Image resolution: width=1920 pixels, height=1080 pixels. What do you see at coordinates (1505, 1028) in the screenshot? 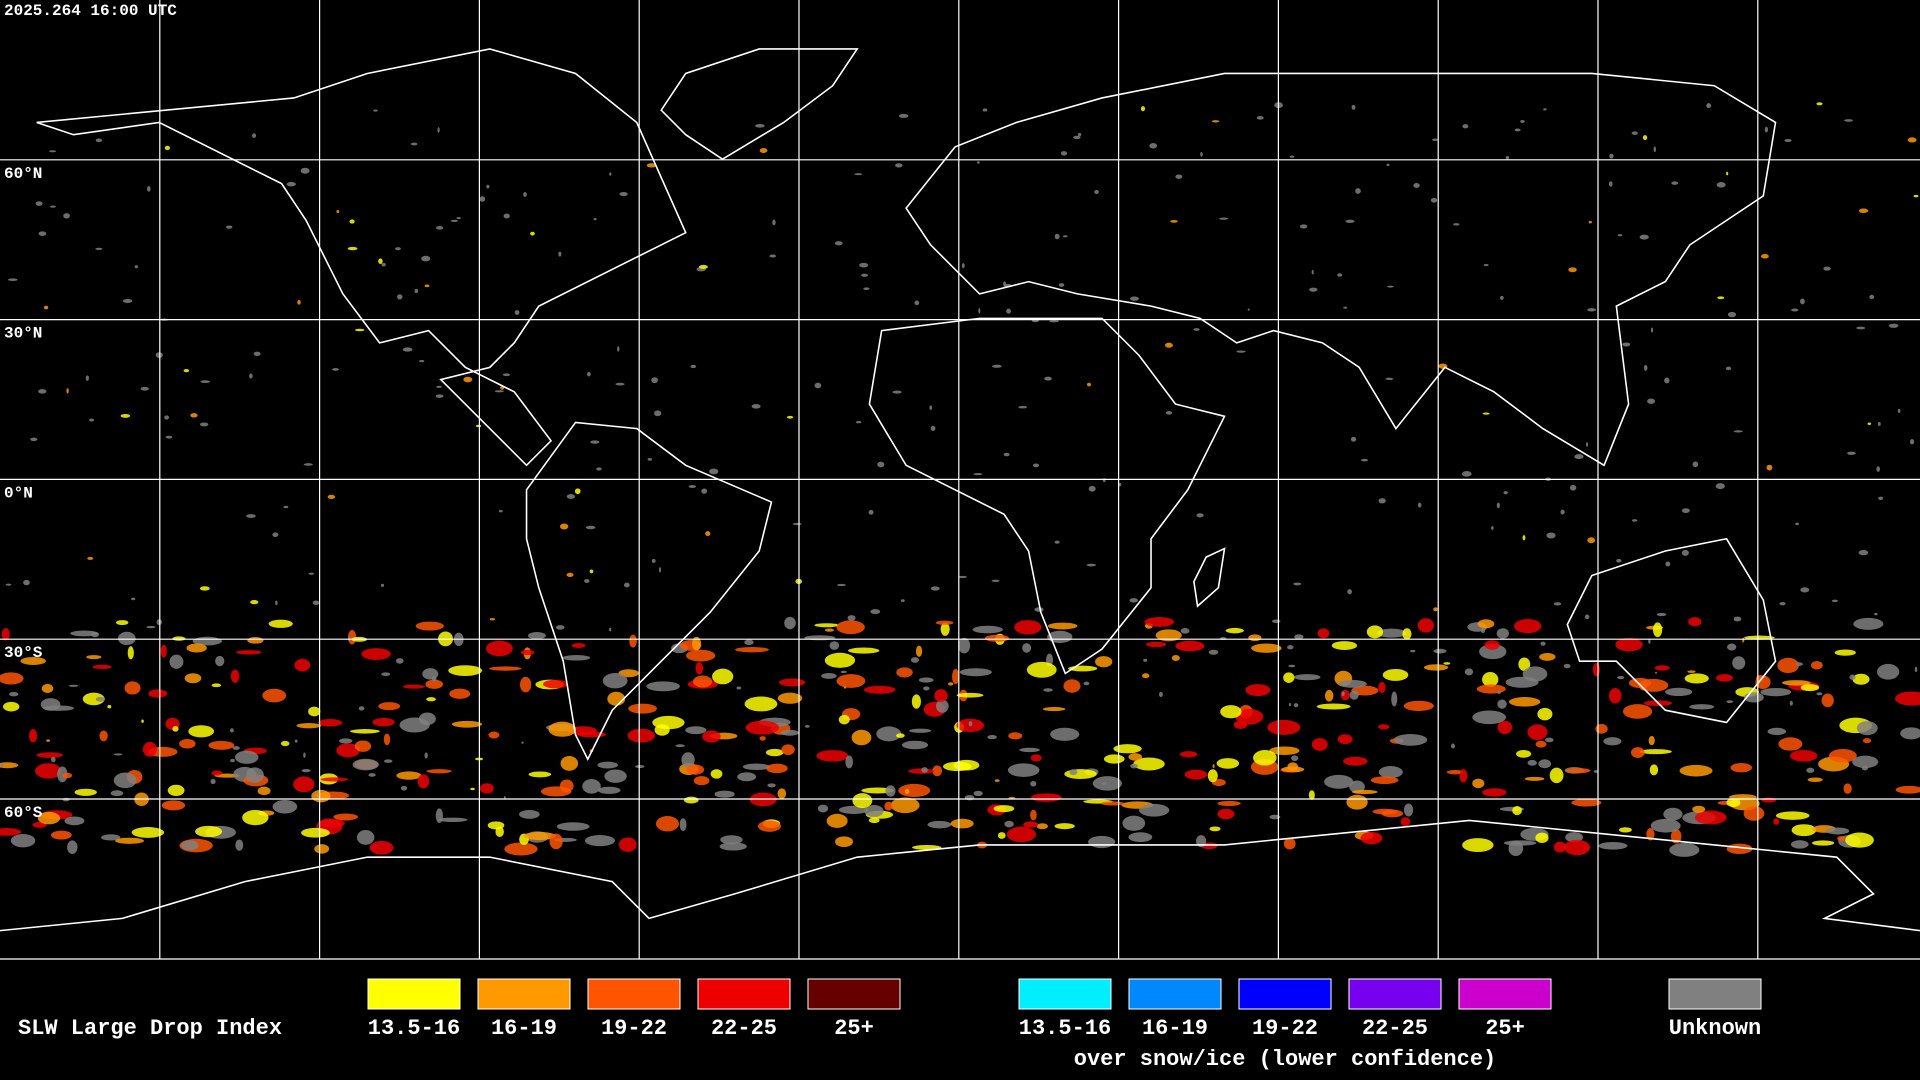
I see `legend-label: 25+` at bounding box center [1505, 1028].